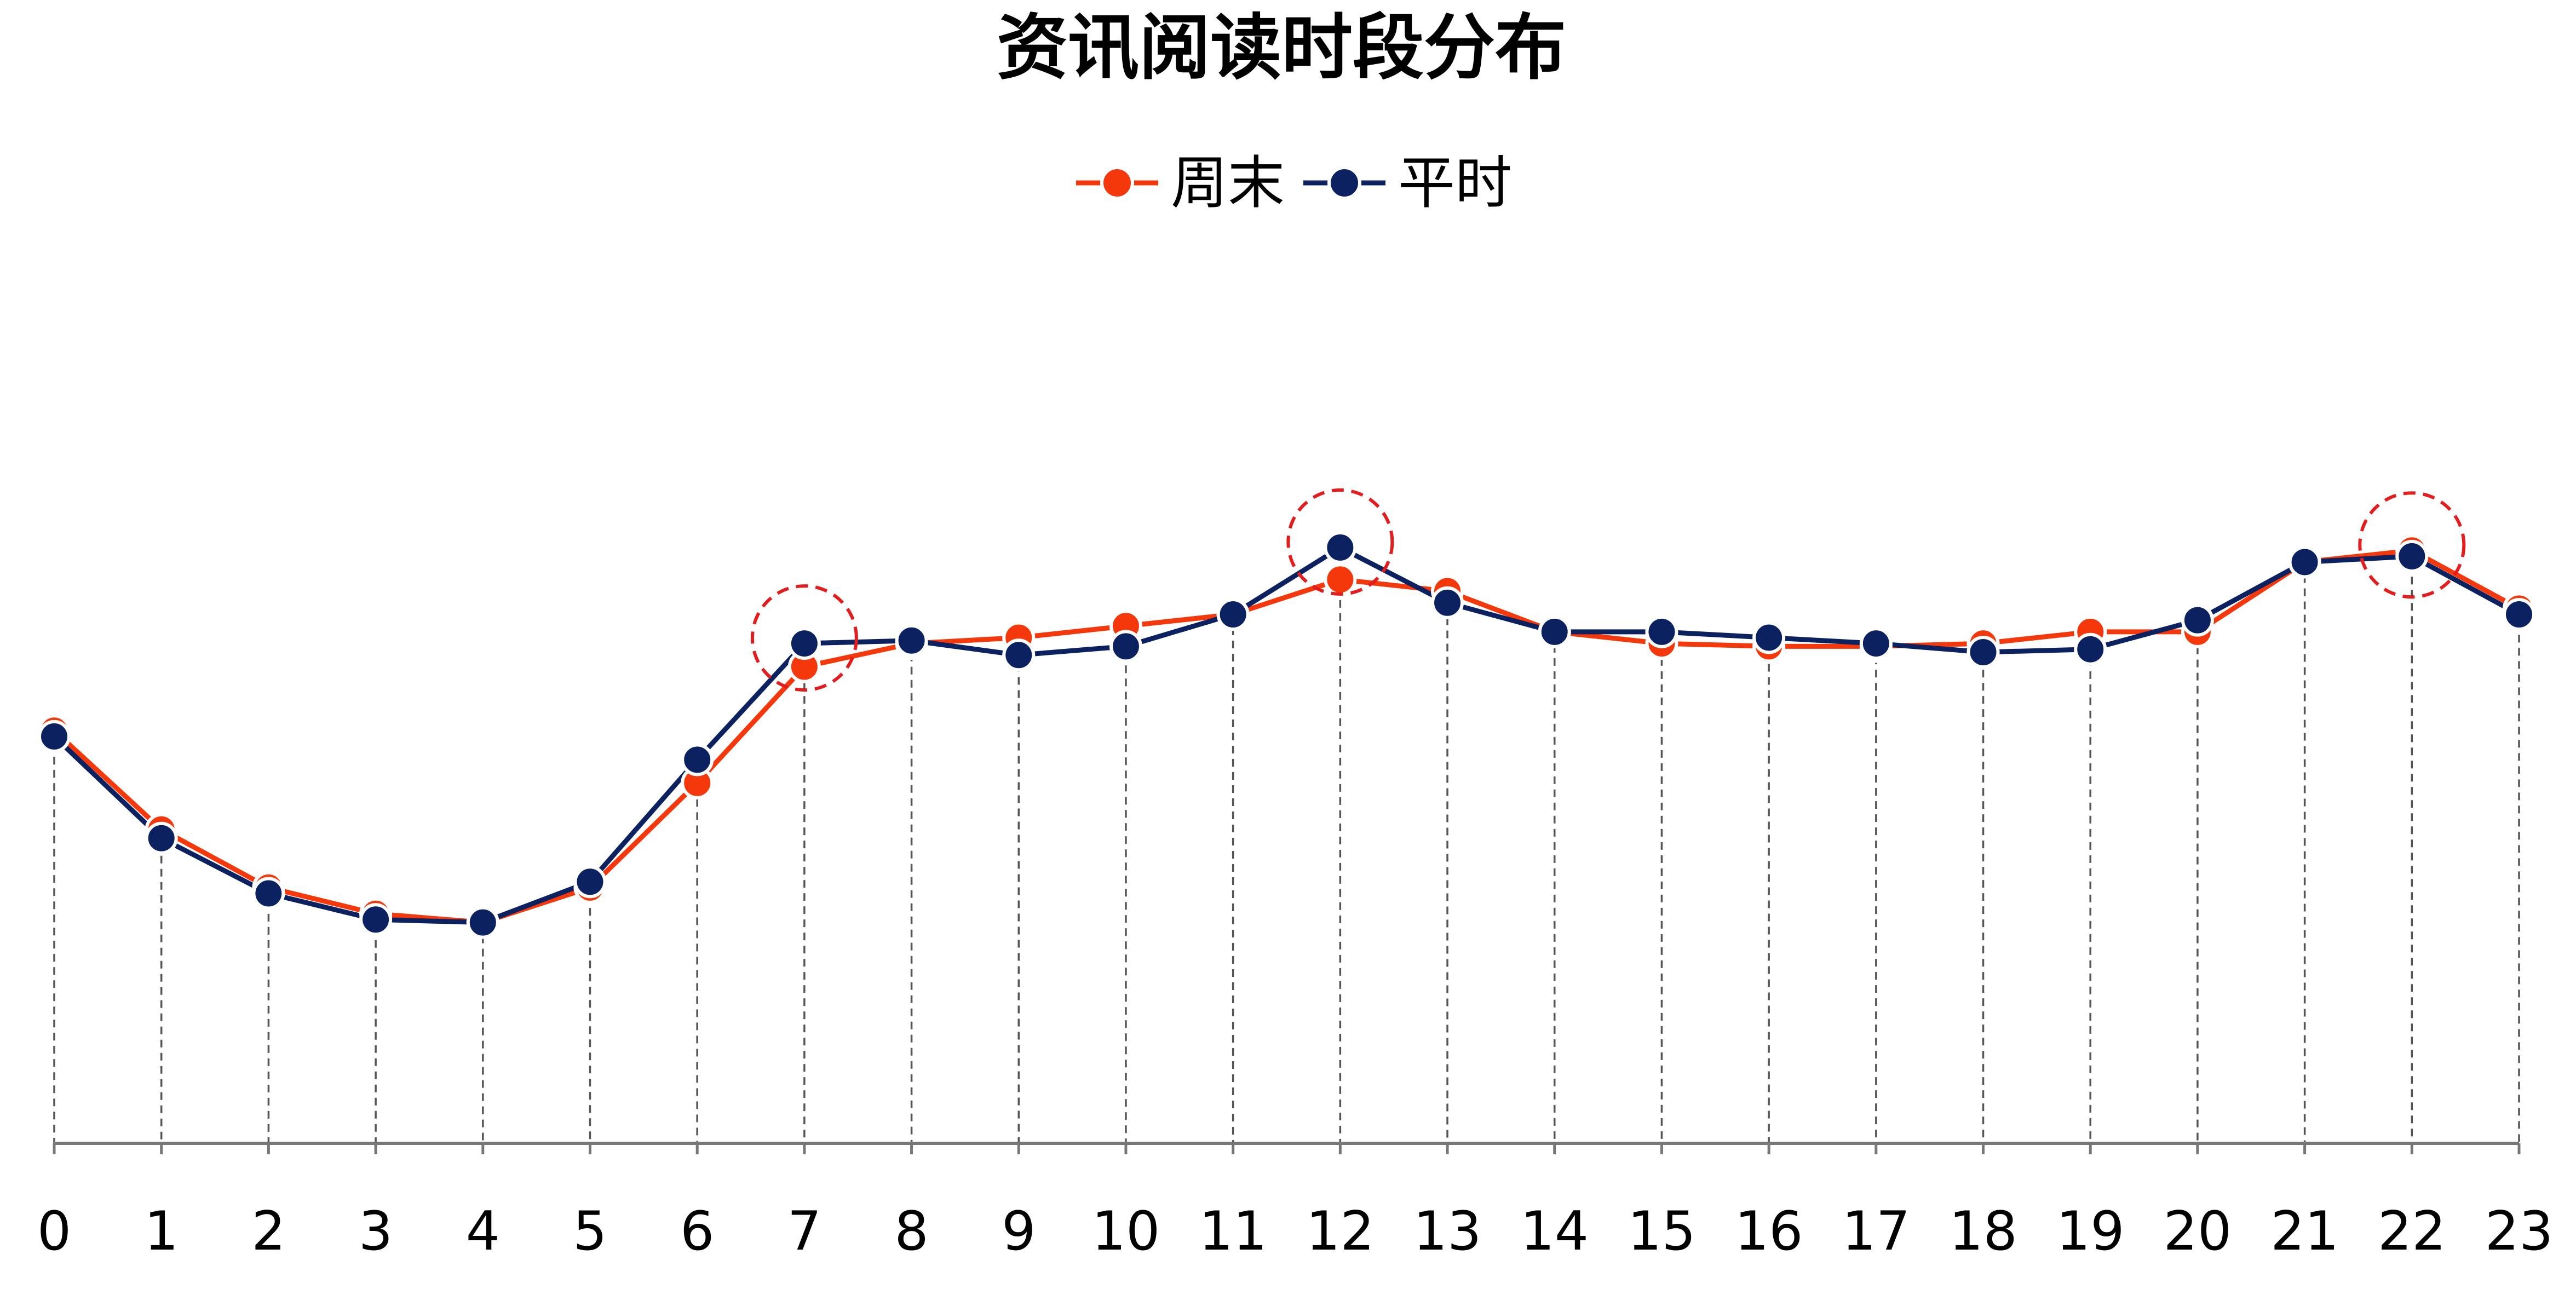  Describe the element at coordinates (1295, 1231) in the screenshot. I see `x-axis-tick-labels: 0 1 2 3 4 5 6 7 8 9 10 11 12 13 14 15 16 17 18 19 20 21 22 23` at that location.